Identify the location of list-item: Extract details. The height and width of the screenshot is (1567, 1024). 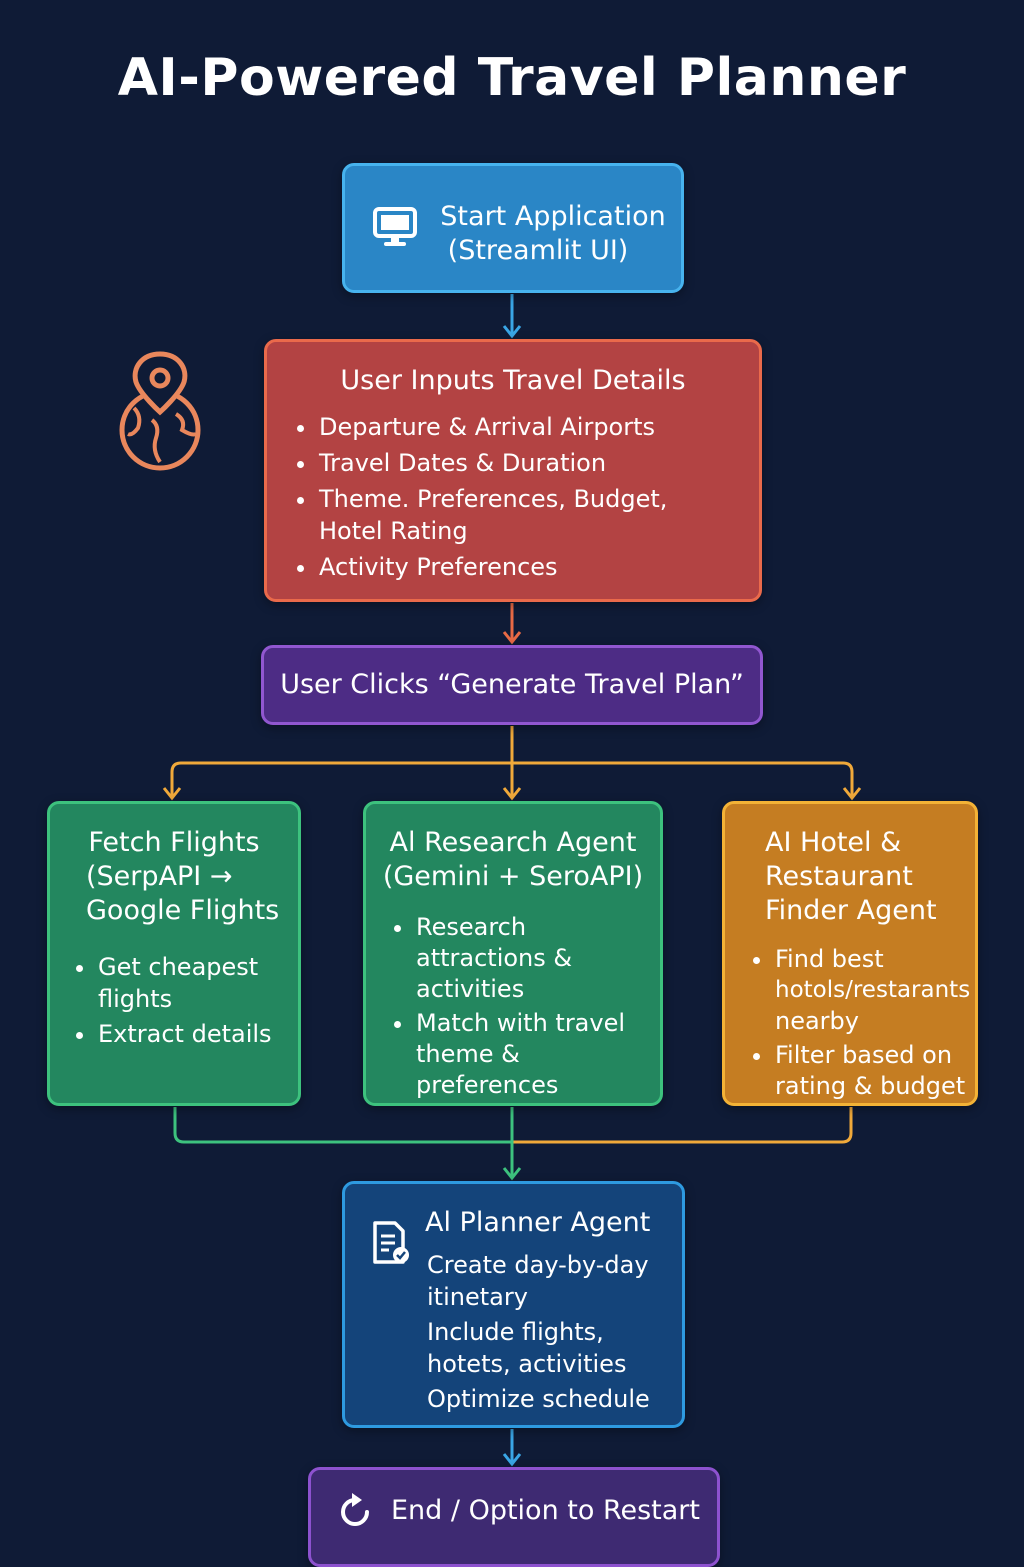
(186, 1034).